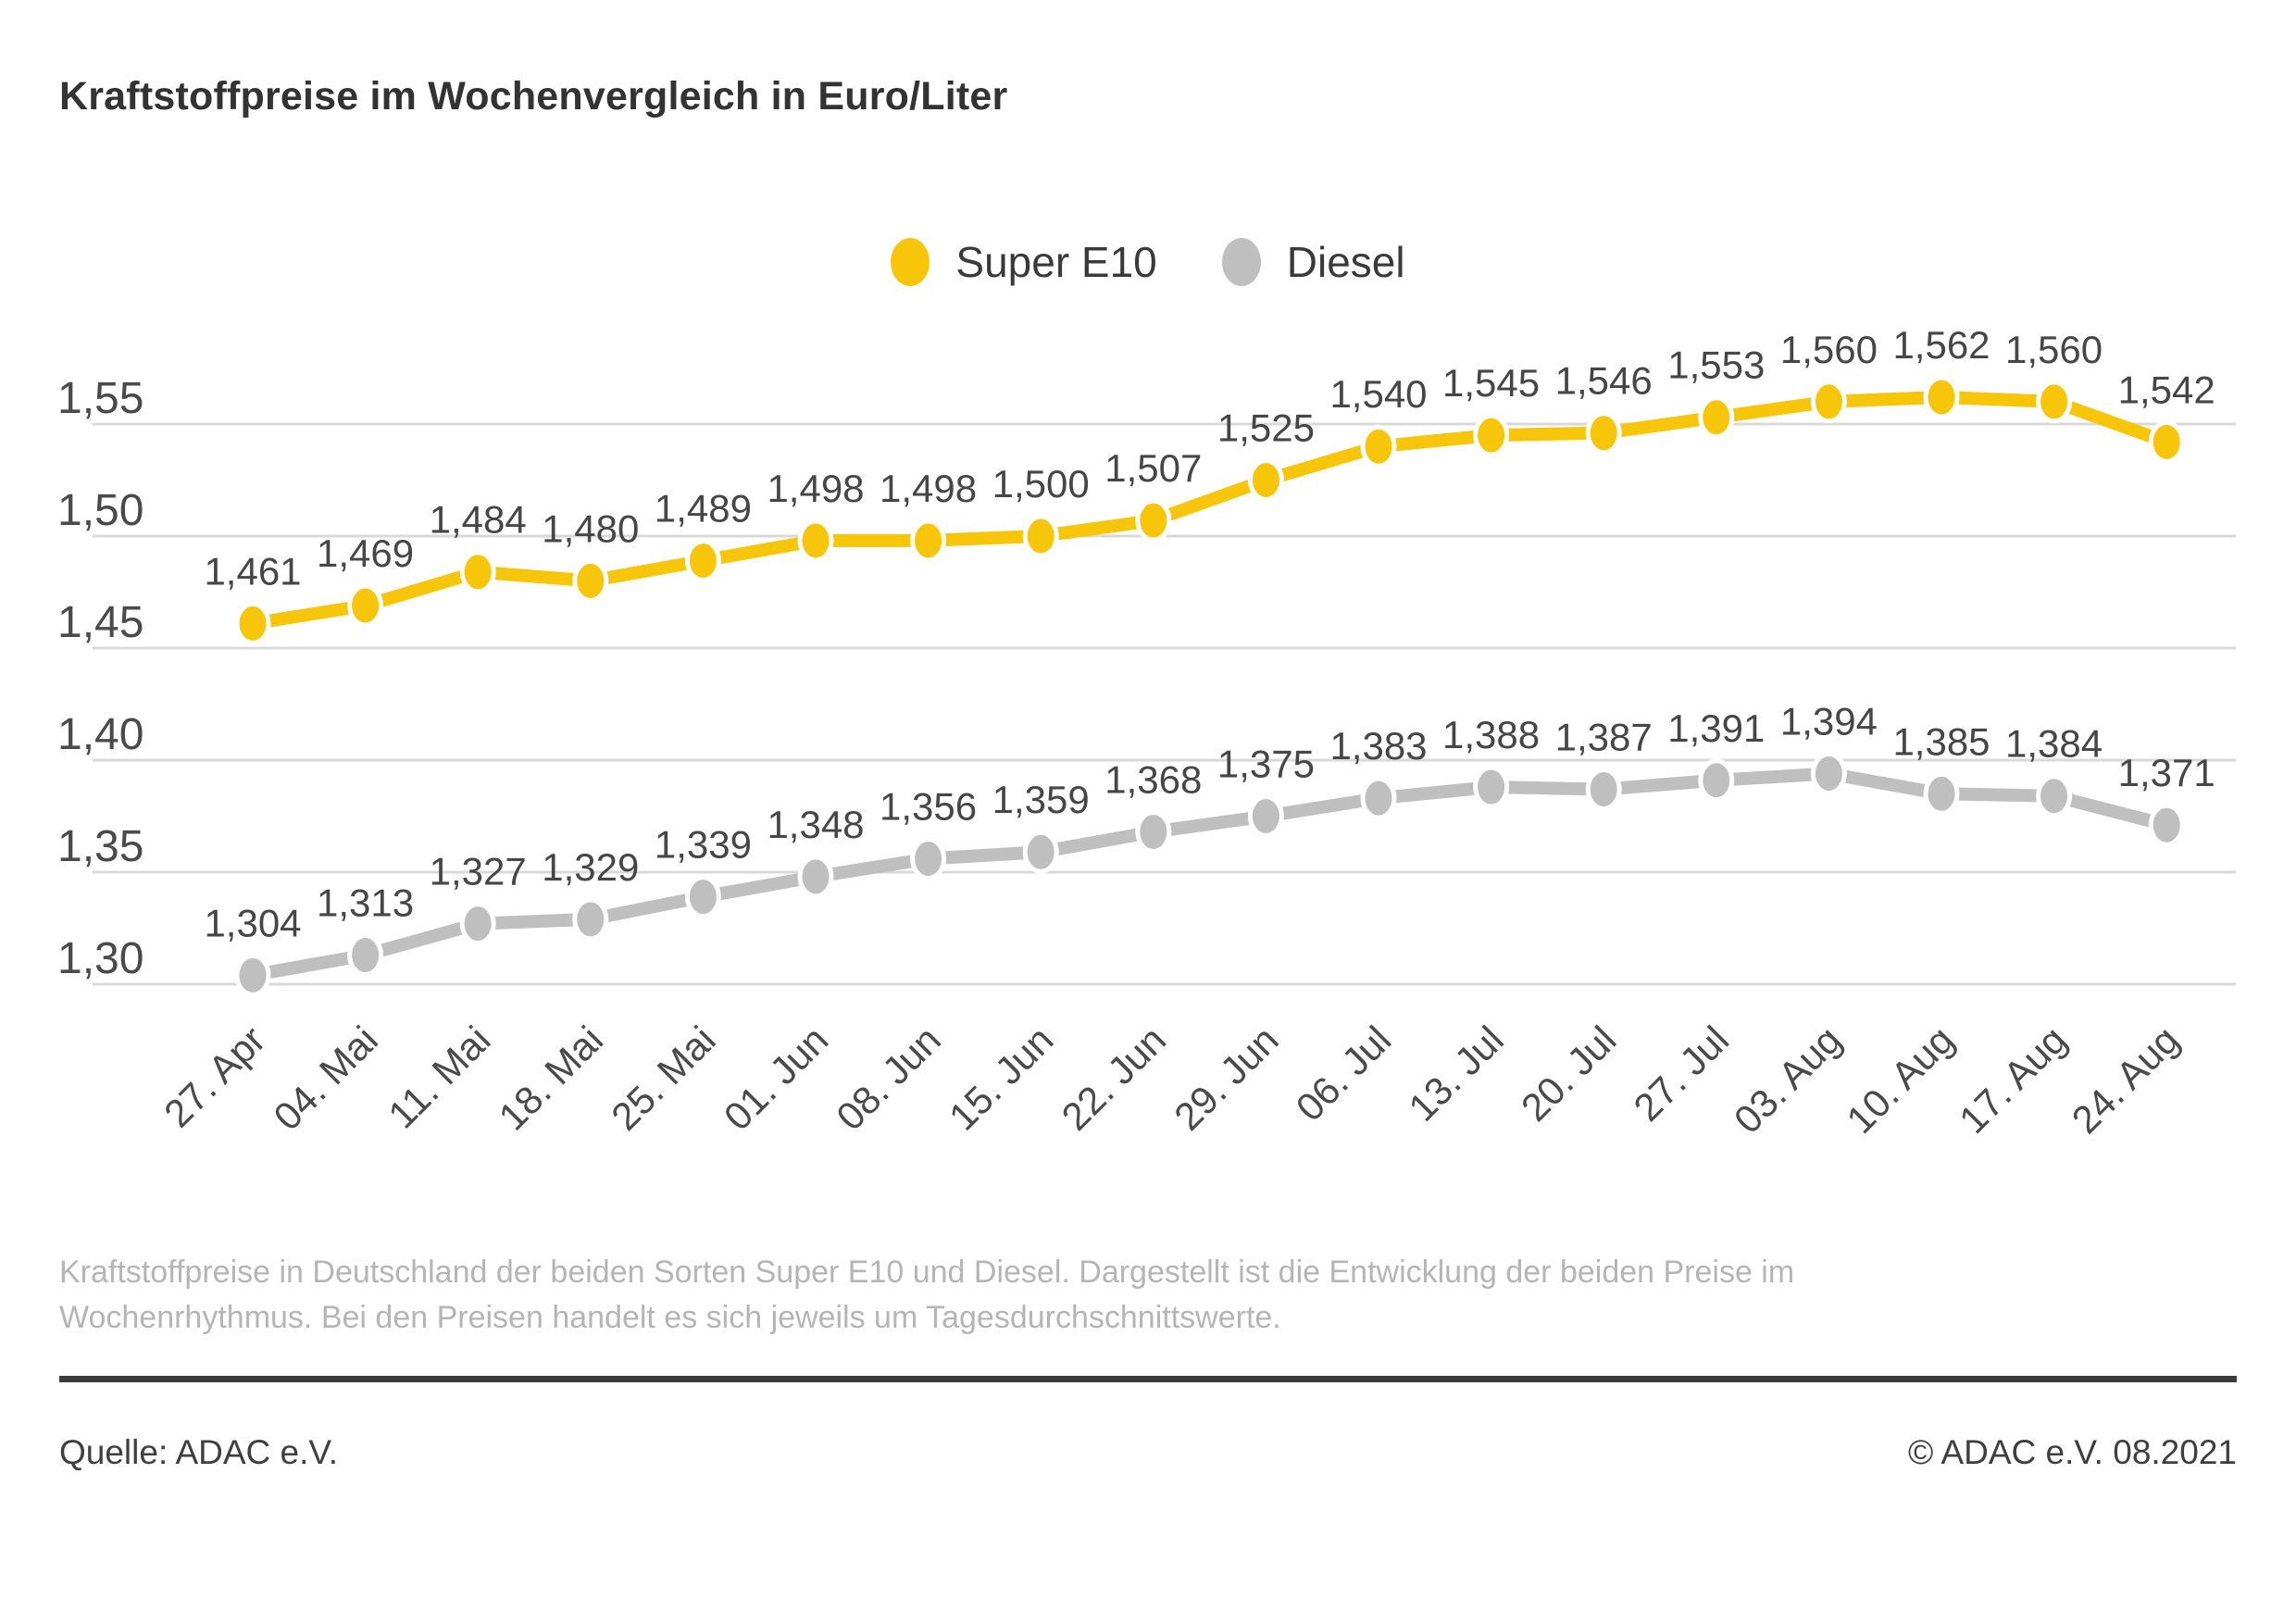 The image size is (2296, 1611). I want to click on x-tick-label: 10. Aug, so click(1900, 1080).